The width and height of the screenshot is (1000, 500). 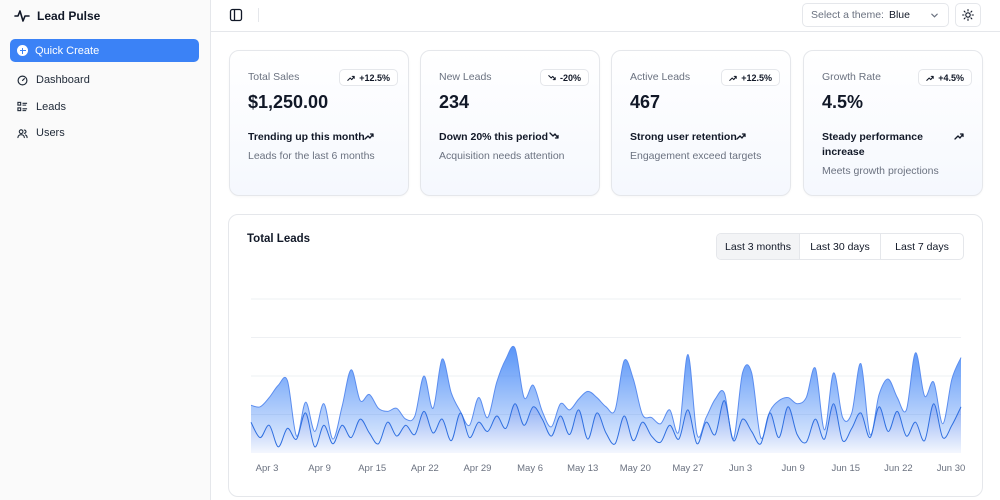 I want to click on x-tick-label: May 20, so click(x=635, y=468).